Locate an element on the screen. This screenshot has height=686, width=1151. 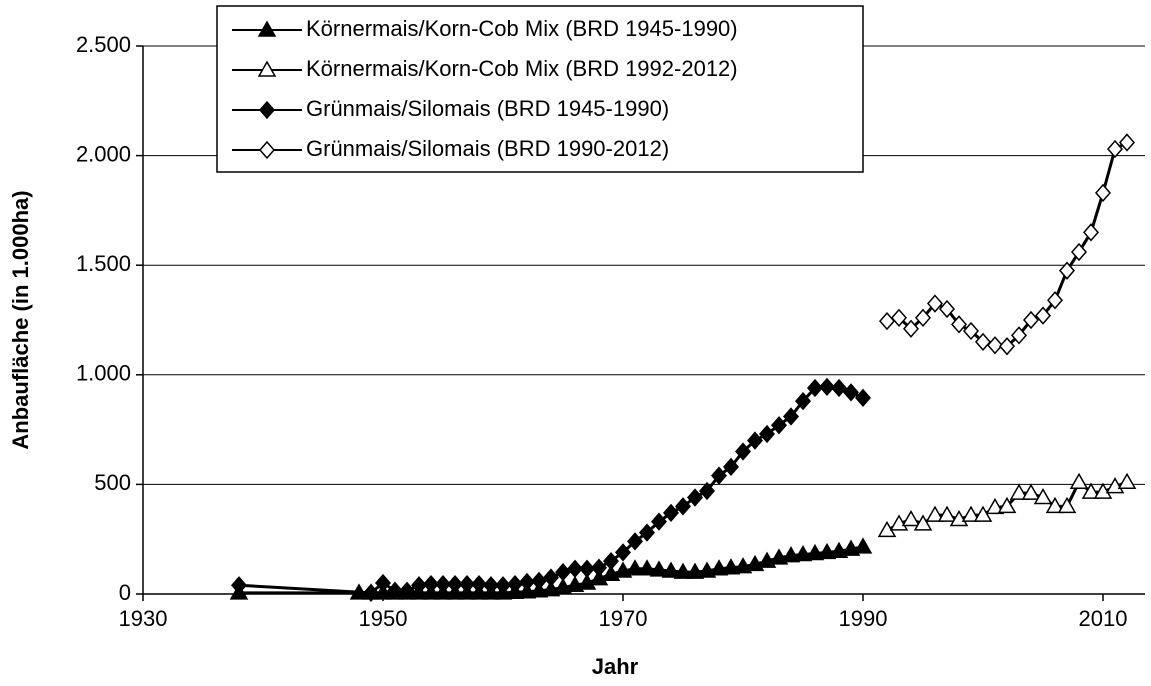
y-tick-label: 1.500 is located at coordinates (103, 263).